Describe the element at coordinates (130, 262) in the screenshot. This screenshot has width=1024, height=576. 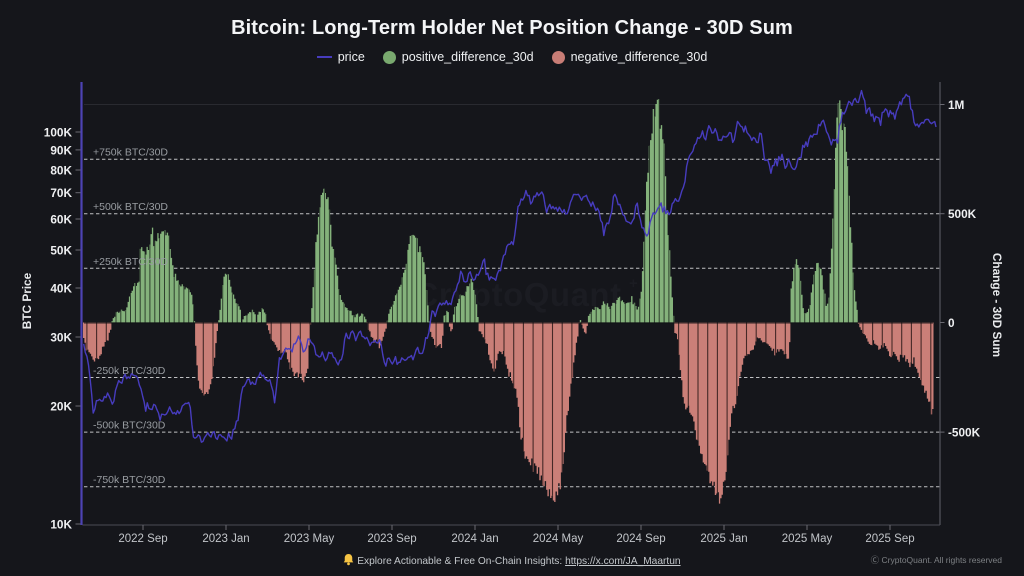
I see `svg-text: +250k BTC/30D` at that location.